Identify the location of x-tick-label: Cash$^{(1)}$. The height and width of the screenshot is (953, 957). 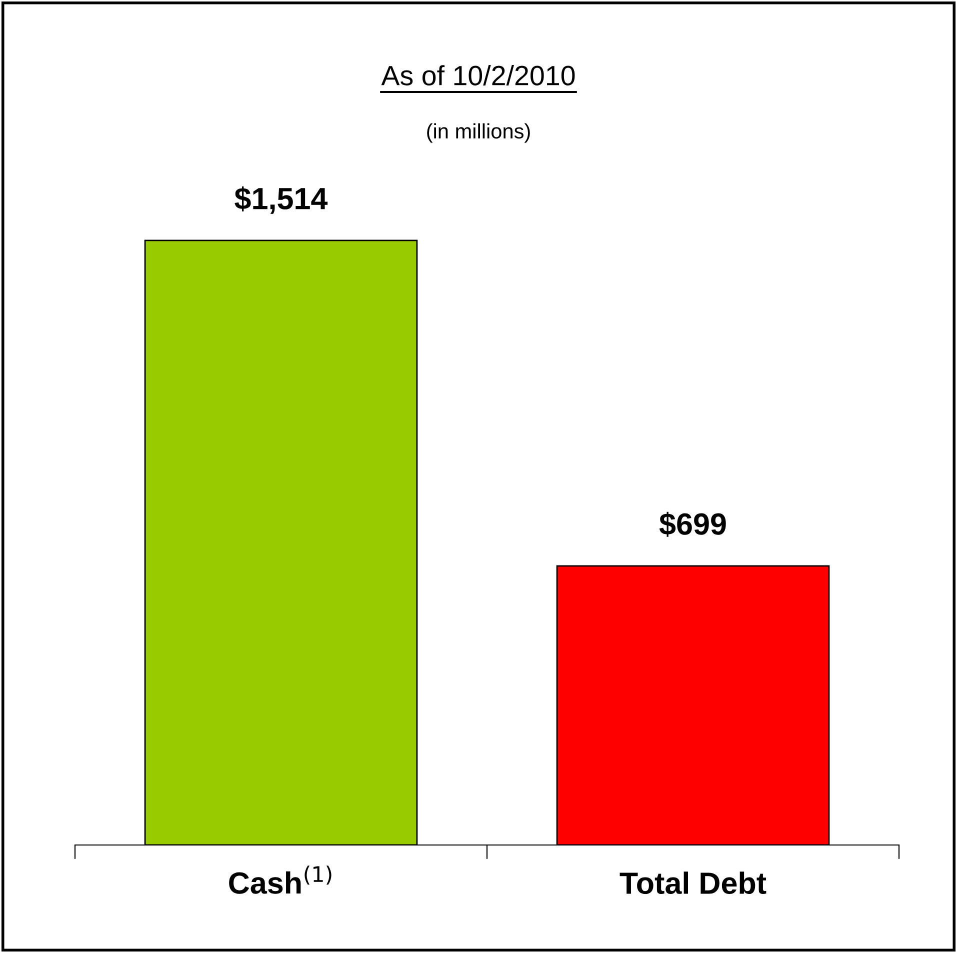
(280, 880).